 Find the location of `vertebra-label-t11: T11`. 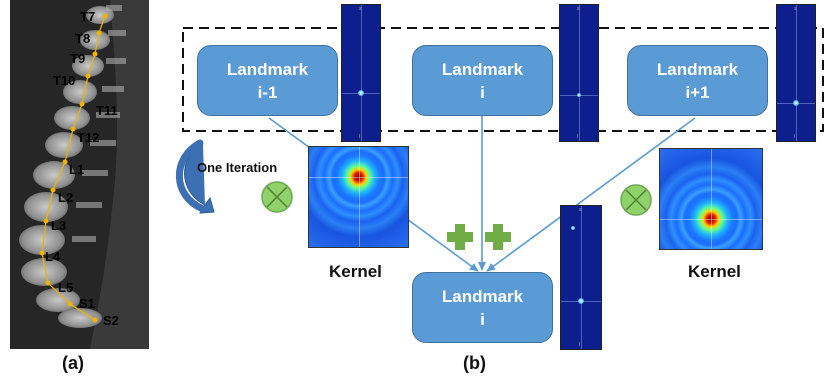

vertebra-label-t11: T11 is located at coordinates (107, 110).